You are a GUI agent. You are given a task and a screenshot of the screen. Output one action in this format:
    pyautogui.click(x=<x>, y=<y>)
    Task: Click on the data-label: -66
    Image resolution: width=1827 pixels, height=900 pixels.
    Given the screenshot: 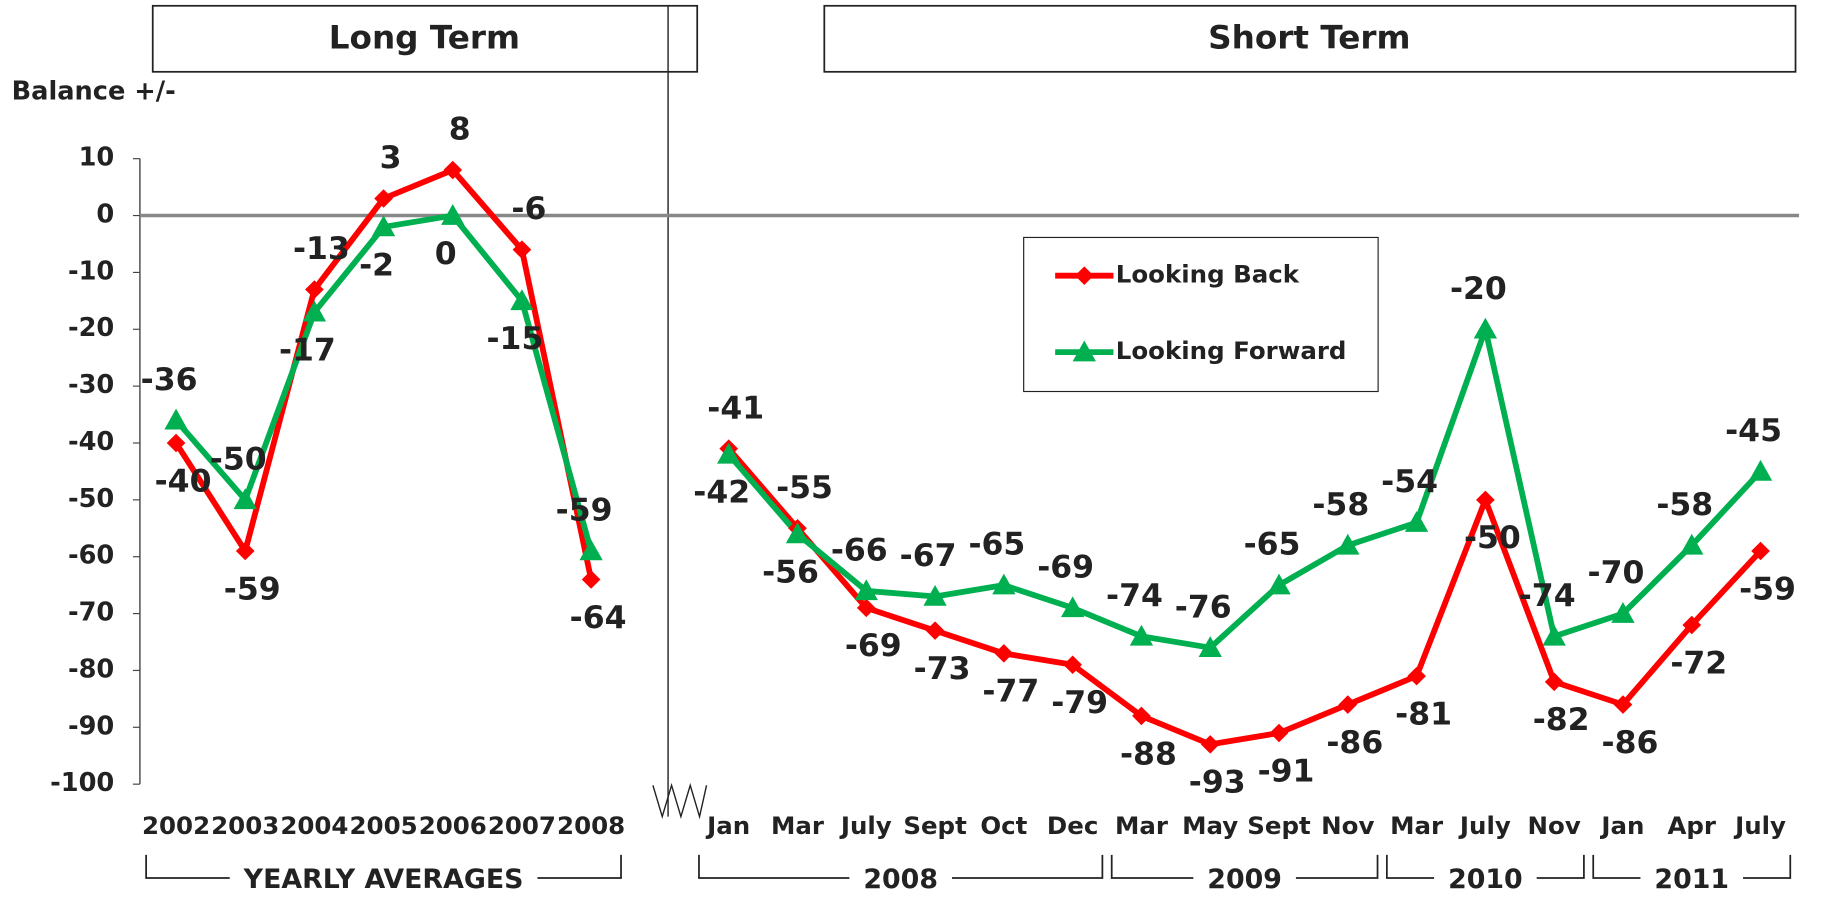 What is the action you would take?
    pyautogui.click(x=859, y=551)
    